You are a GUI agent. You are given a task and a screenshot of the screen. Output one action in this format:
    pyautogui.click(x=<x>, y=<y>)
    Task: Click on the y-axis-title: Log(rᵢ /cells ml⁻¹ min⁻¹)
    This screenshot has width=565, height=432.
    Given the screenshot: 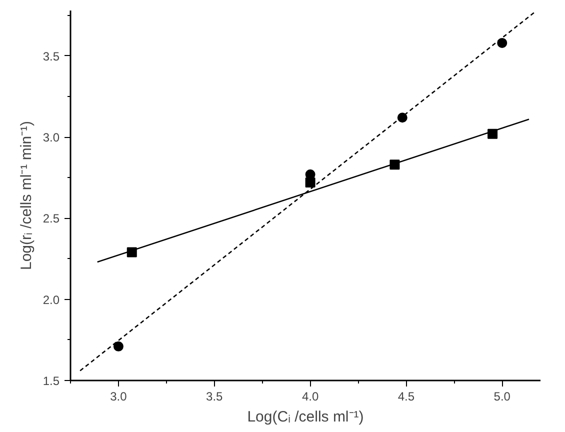 What is the action you would take?
    pyautogui.click(x=26, y=195)
    